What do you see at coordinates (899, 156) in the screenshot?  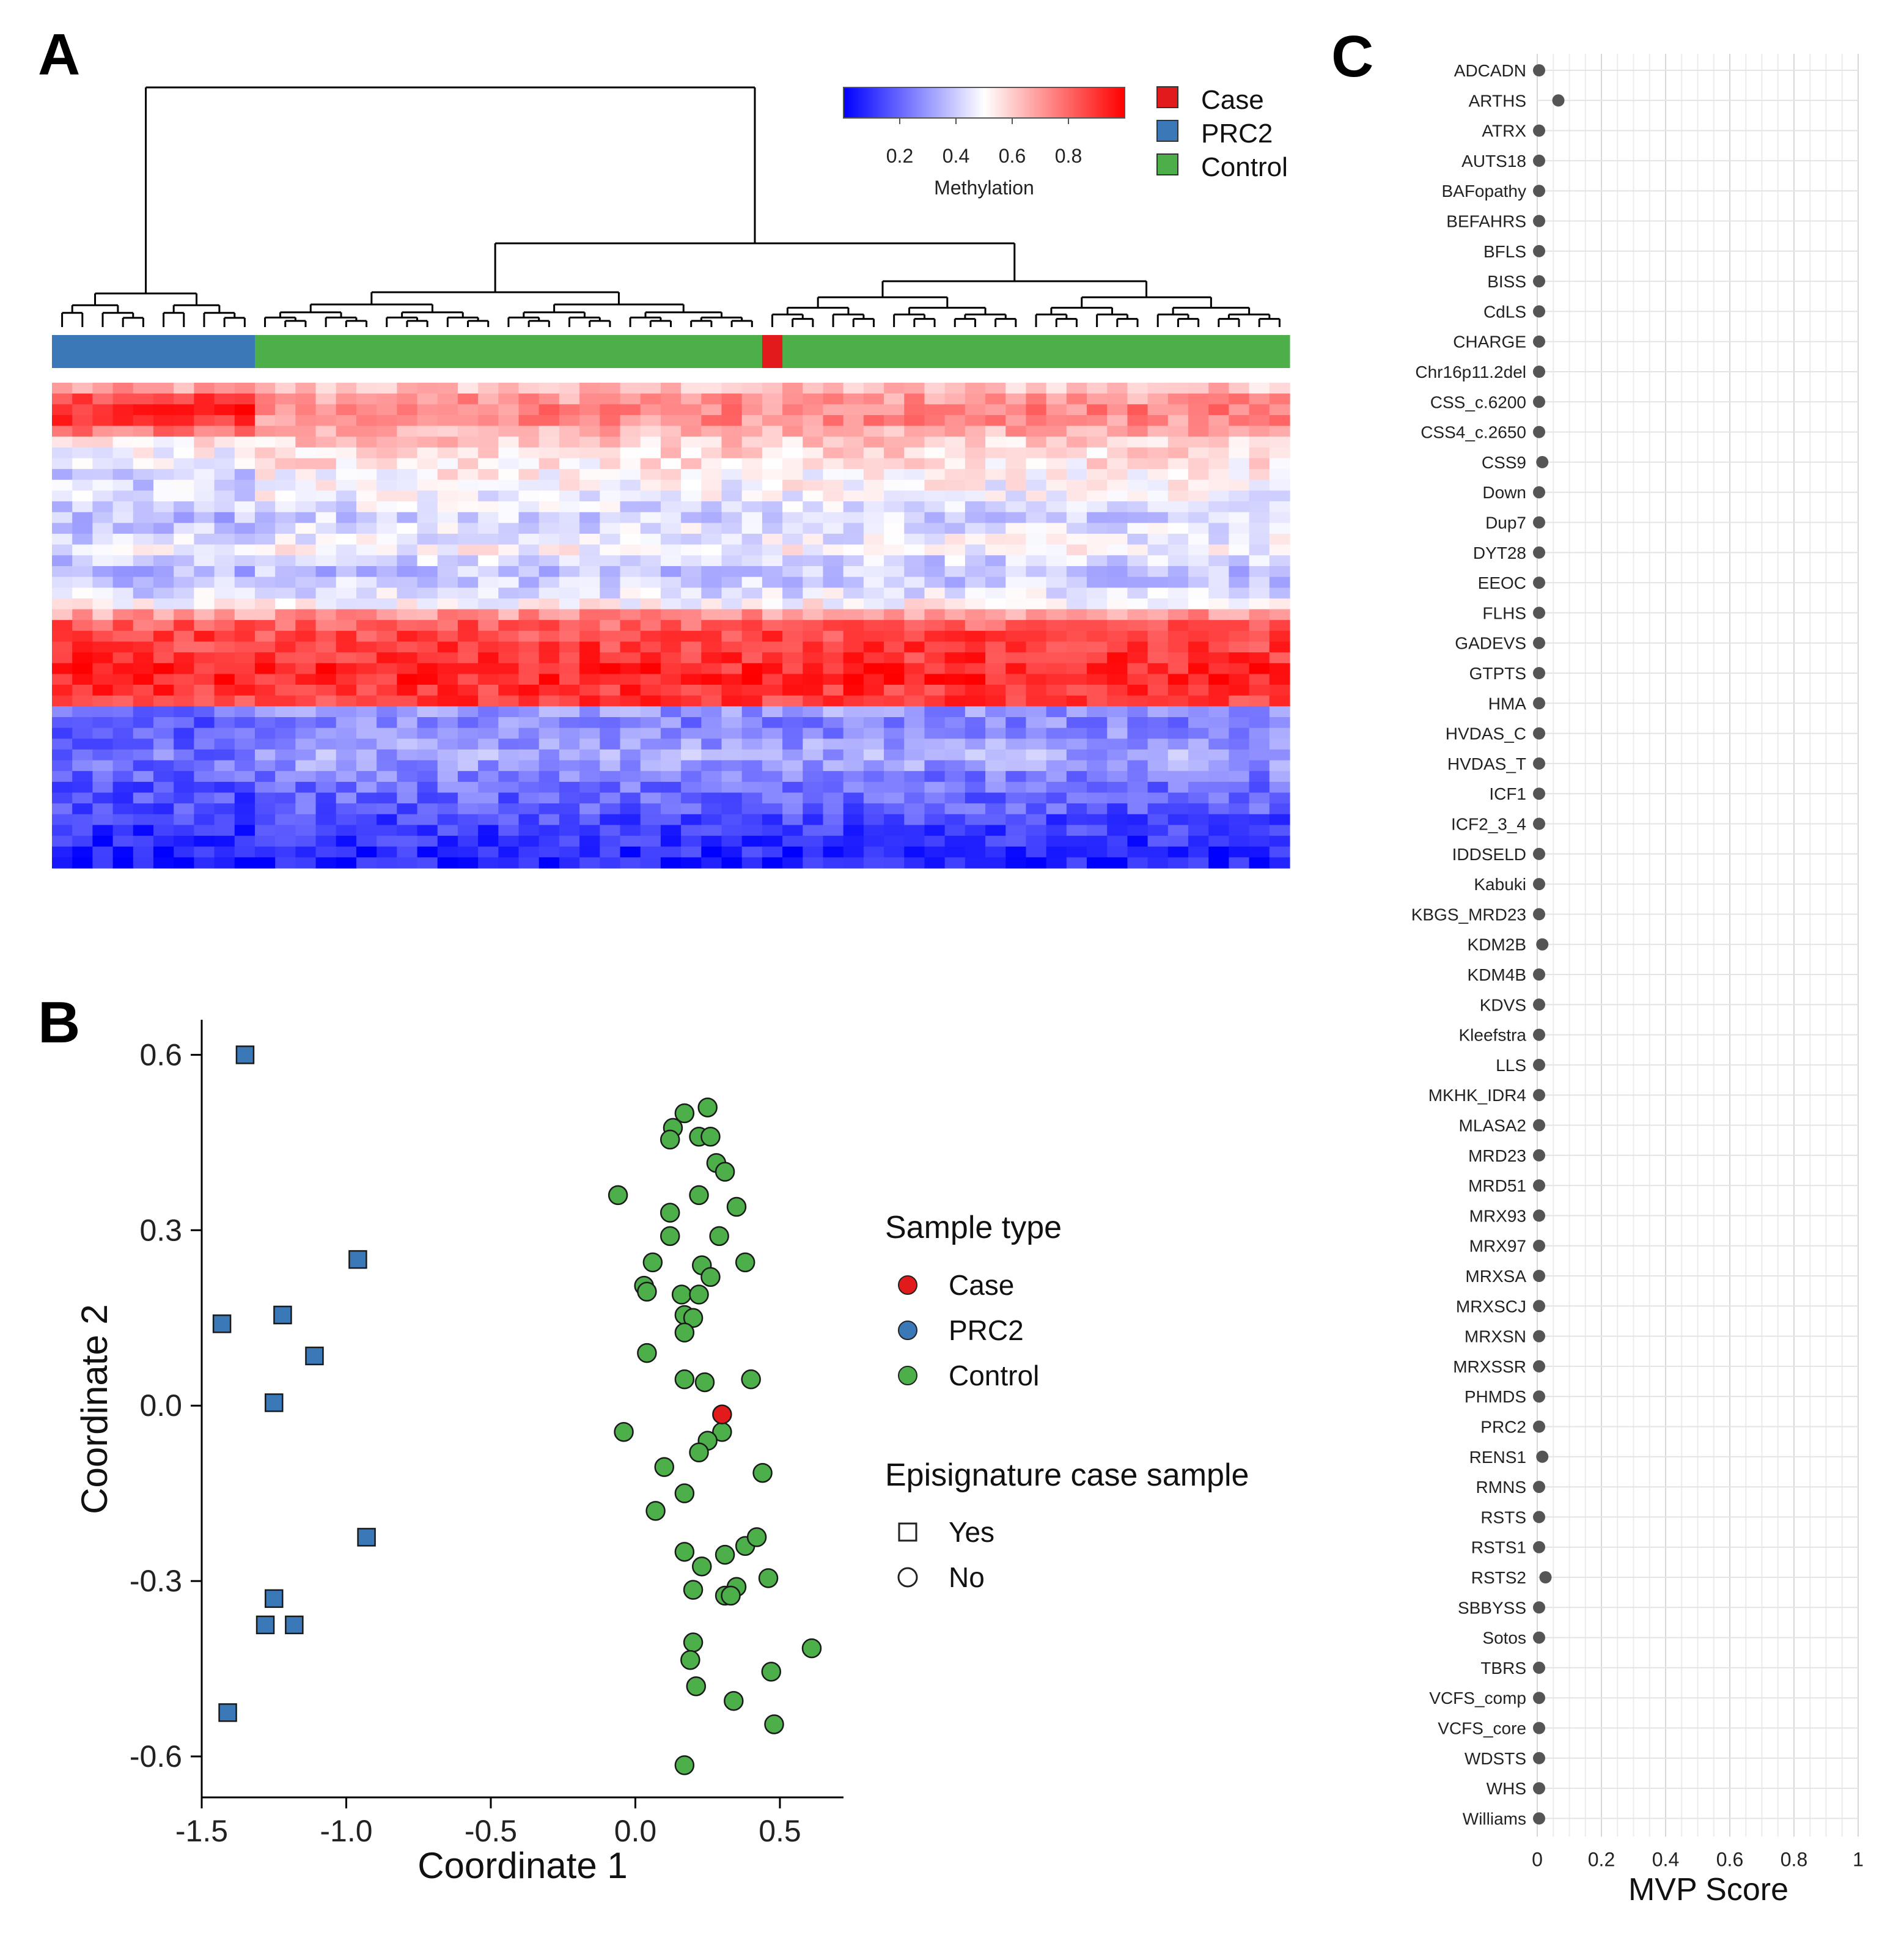 I see `colorbar-tick-label: 0.2` at bounding box center [899, 156].